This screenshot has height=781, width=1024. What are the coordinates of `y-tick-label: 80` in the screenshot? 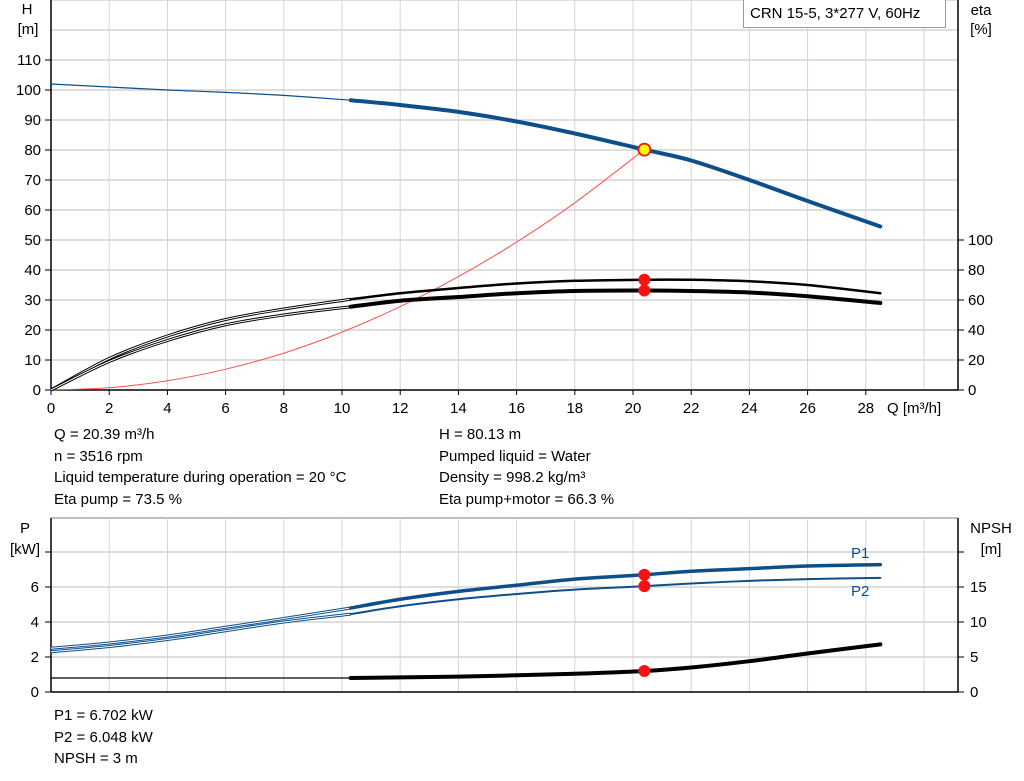 It's located at (32, 150).